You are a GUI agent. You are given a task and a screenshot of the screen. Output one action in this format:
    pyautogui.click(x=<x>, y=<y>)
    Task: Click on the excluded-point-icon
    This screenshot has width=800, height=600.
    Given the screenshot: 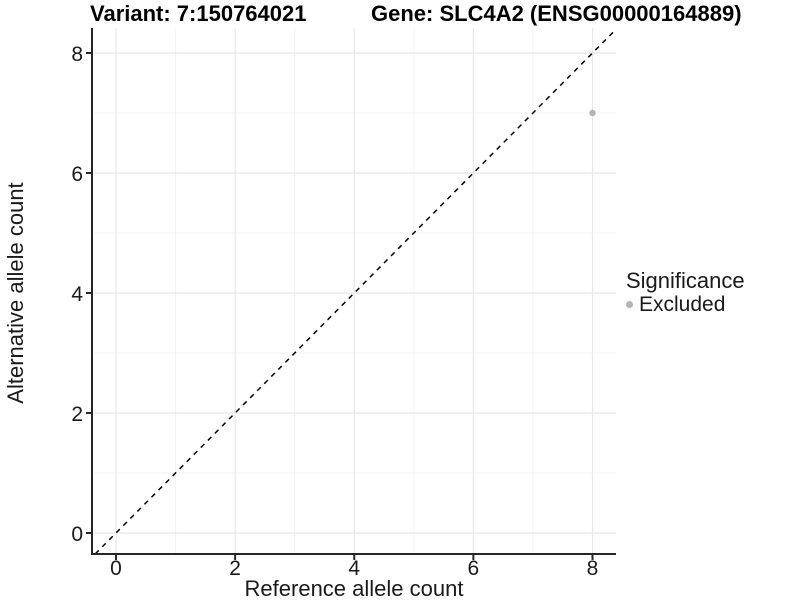 What is the action you would take?
    pyautogui.click(x=629, y=304)
    